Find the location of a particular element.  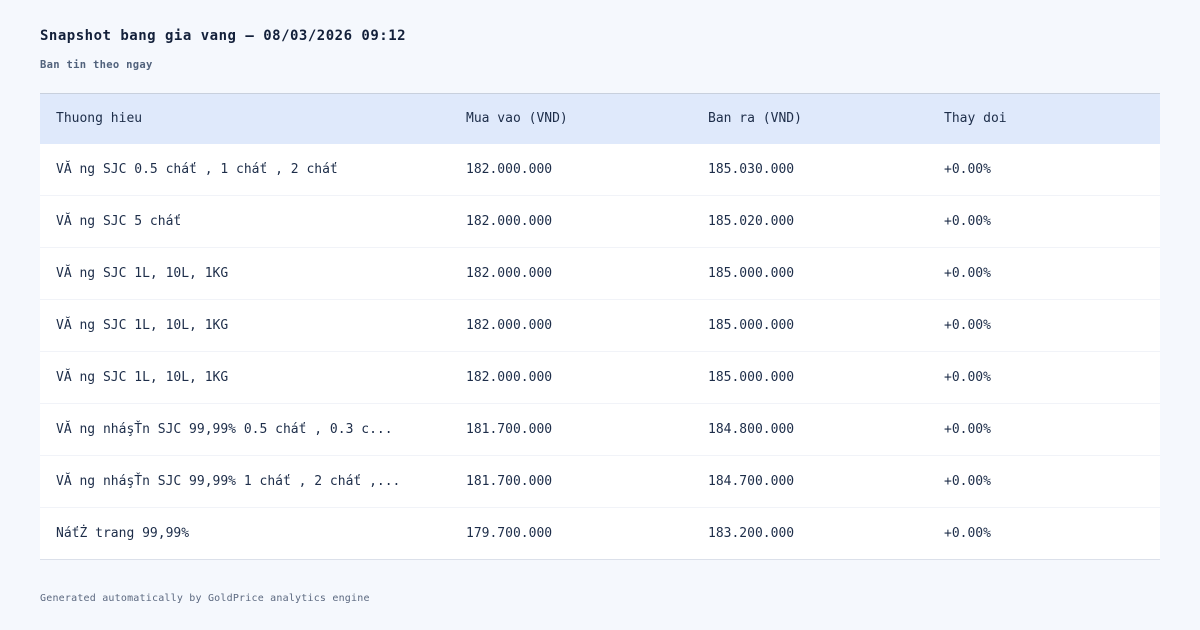

page-subtitle: Ban tin theo ngay is located at coordinates (96, 65).